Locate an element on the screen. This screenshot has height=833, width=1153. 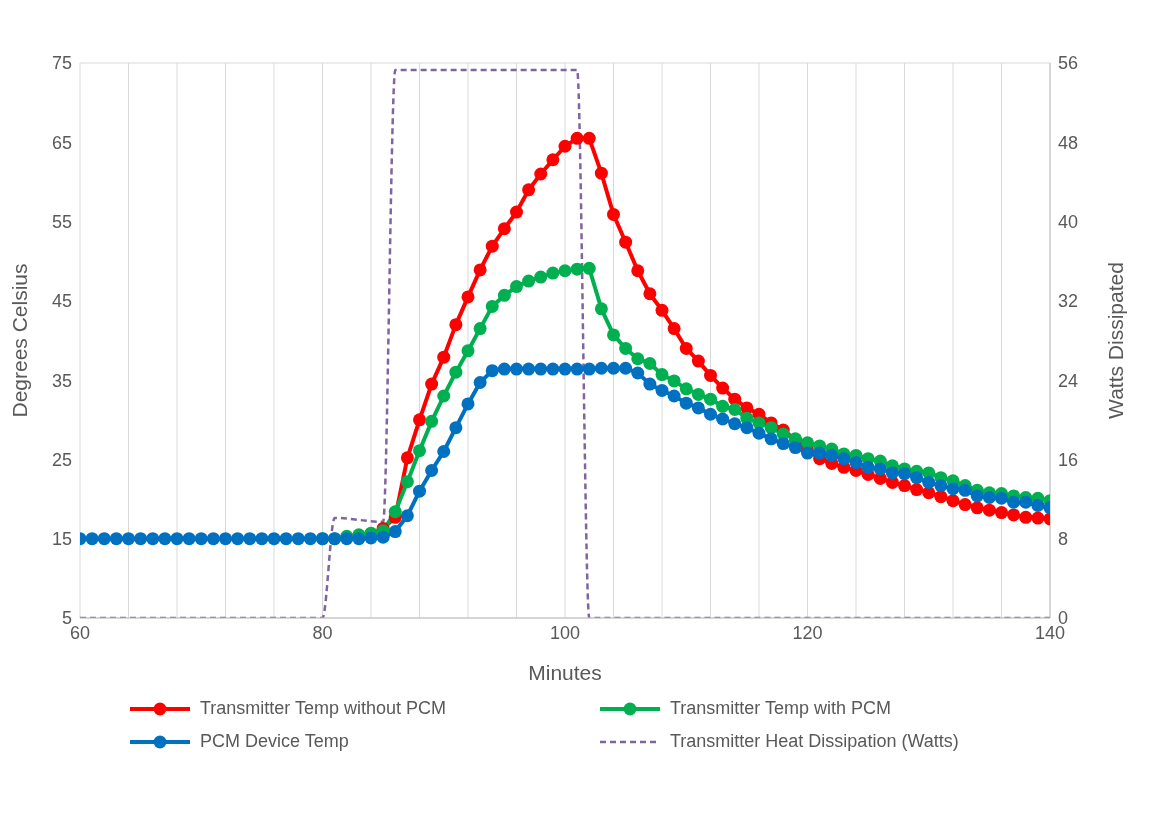
y-axis-title: Degrees Celsius is located at coordinates (20, 340).